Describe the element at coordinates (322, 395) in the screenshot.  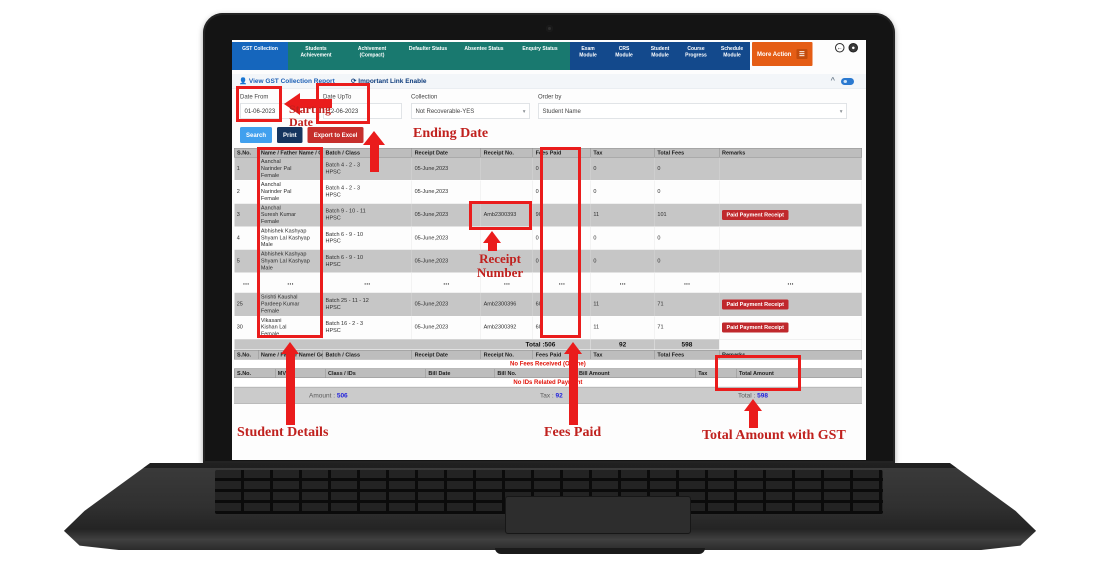
I see `amount-label: Amount :` at that location.